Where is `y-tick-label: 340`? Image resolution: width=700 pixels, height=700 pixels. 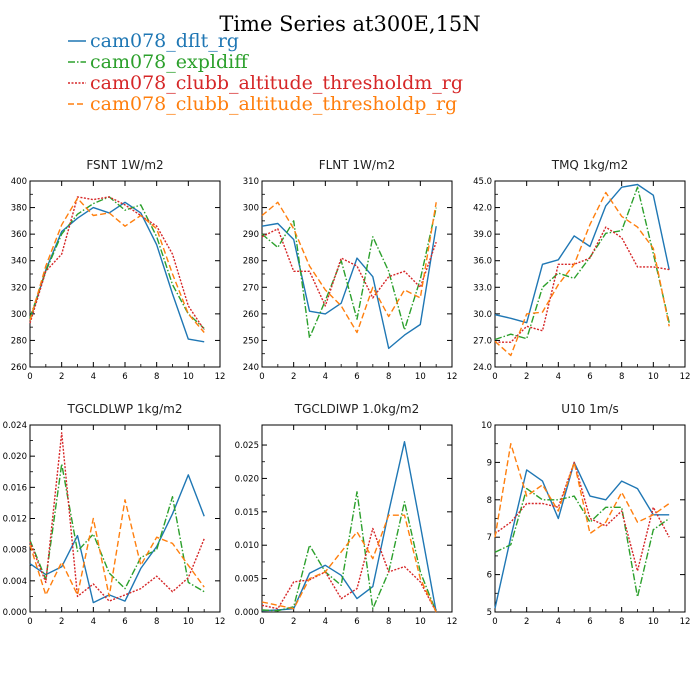
y-tick-label: 340 is located at coordinates (19, 262).